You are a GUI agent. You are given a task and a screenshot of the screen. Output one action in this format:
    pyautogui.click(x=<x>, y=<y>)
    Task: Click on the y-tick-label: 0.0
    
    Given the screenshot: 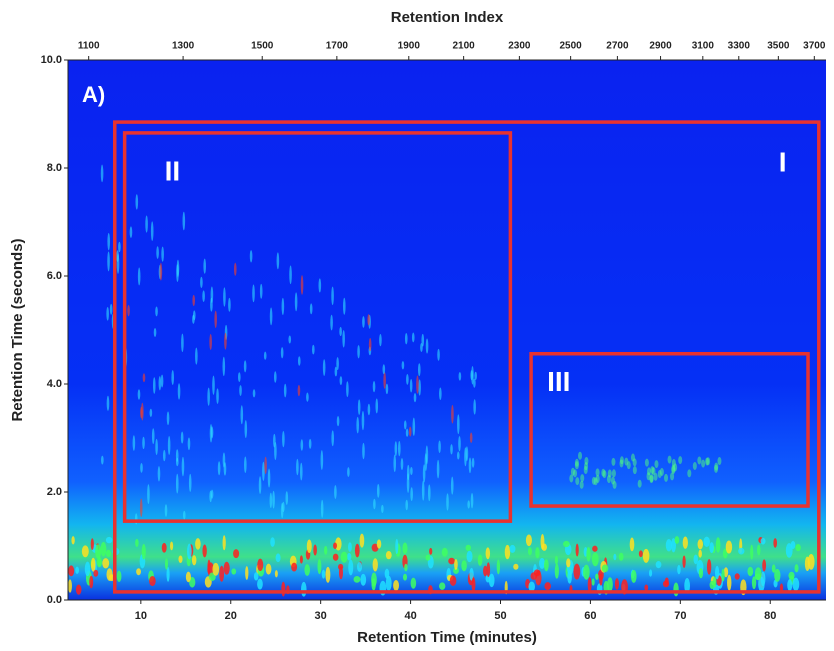 What is the action you would take?
    pyautogui.click(x=54, y=600)
    